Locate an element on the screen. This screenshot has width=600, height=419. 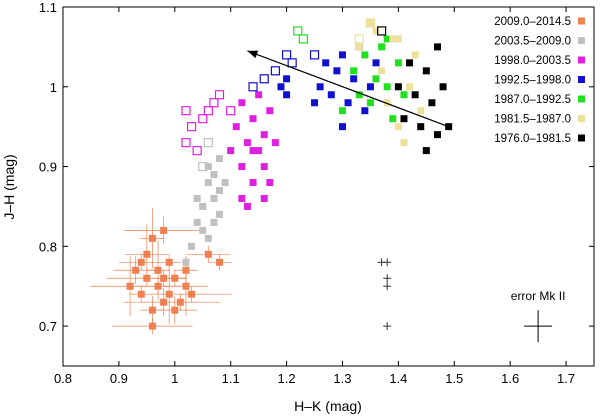
x-axis-label: H–K (mag) is located at coordinates (328, 406).